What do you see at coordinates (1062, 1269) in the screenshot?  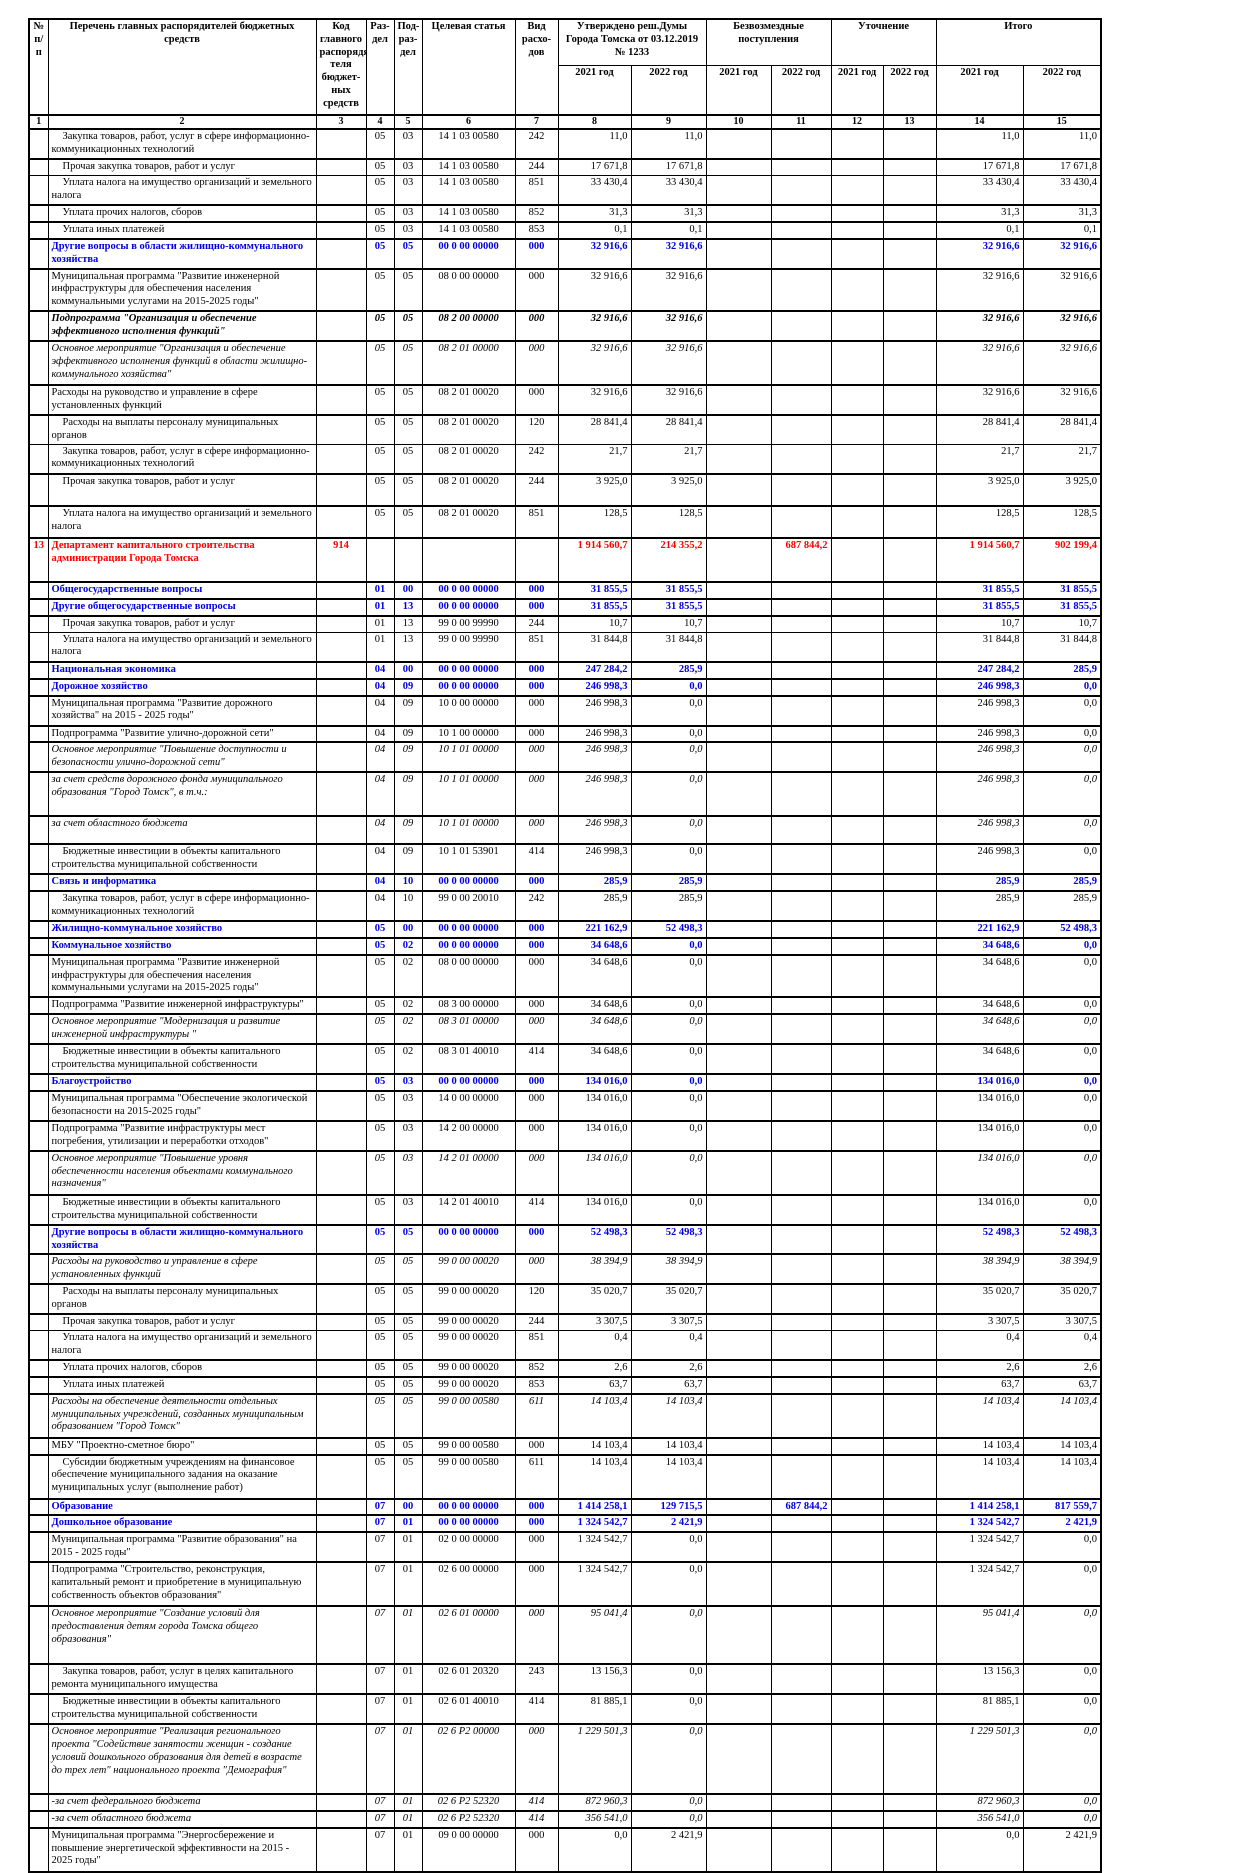 I see `cell-total-2022: 38 394,9` at bounding box center [1062, 1269].